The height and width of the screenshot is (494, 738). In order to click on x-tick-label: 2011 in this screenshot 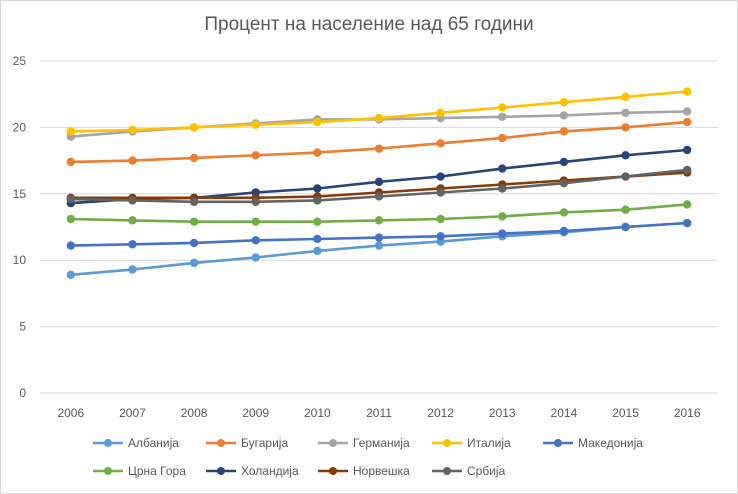, I will do `click(379, 413)`.